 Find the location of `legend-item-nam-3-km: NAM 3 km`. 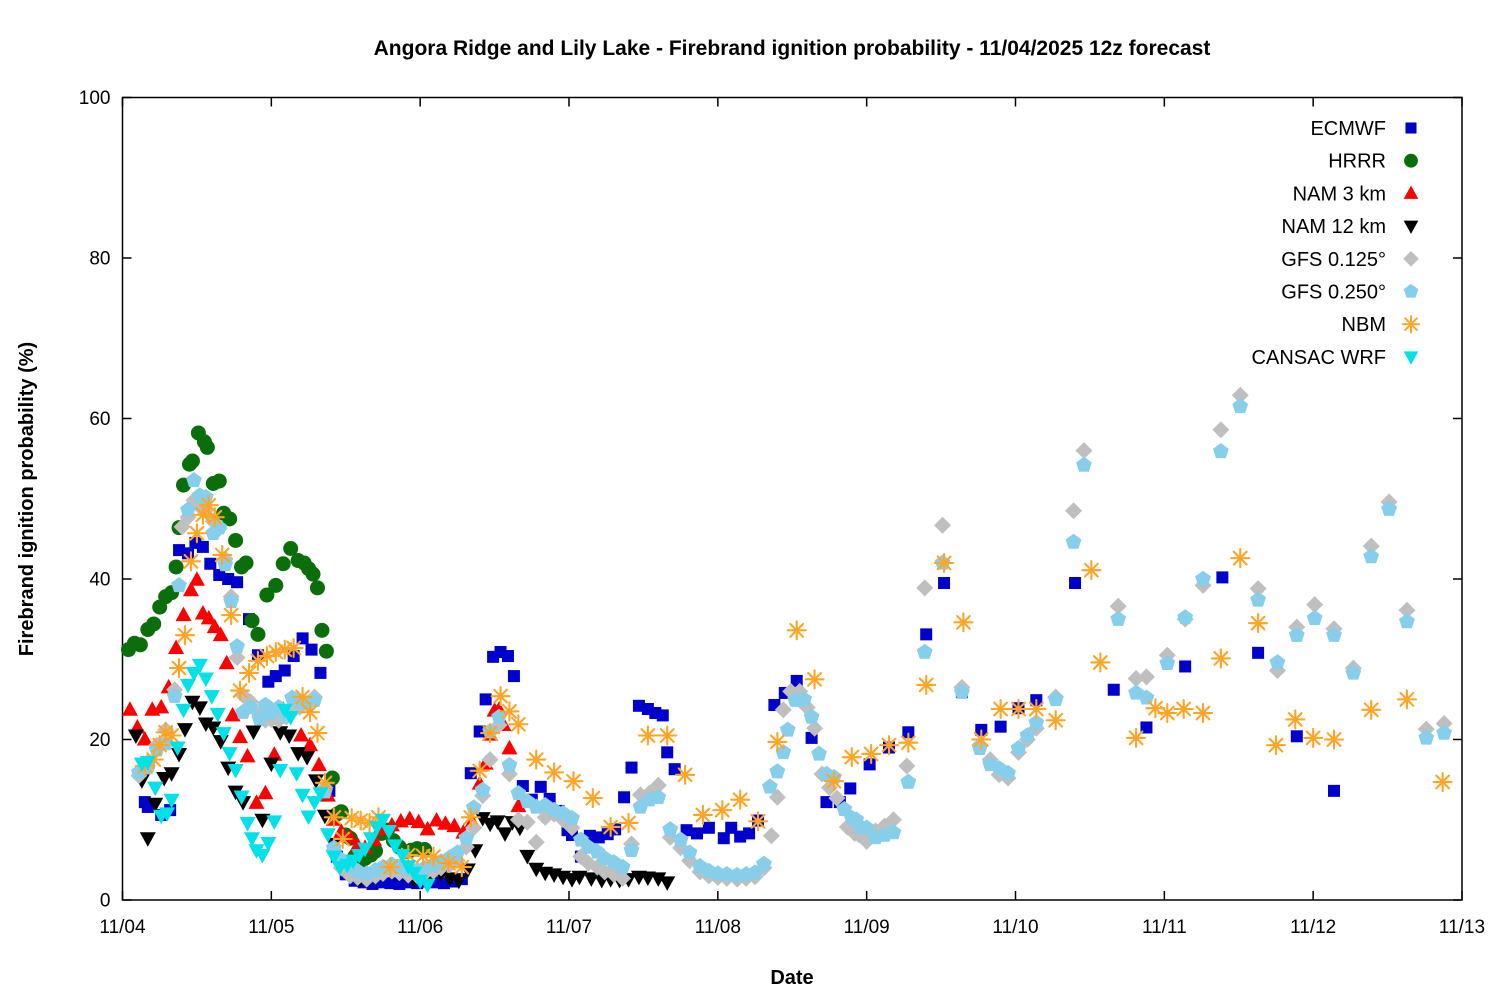

legend-item-nam-3-km: NAM 3 km is located at coordinates (1356, 194).